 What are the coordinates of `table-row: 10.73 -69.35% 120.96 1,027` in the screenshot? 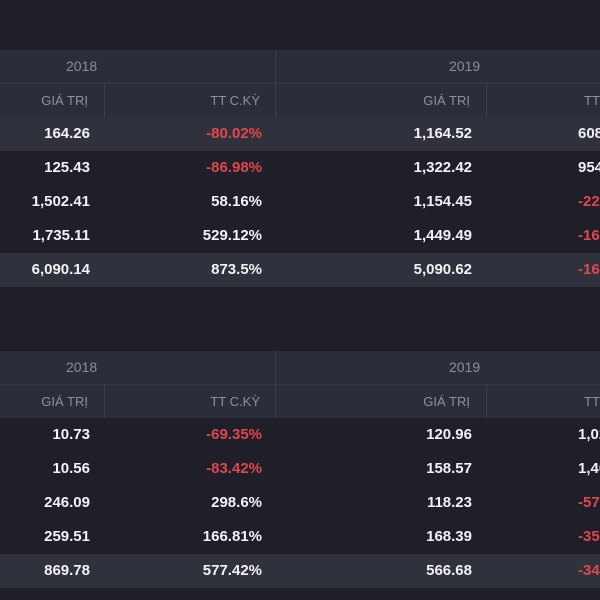 It's located at (300, 435).